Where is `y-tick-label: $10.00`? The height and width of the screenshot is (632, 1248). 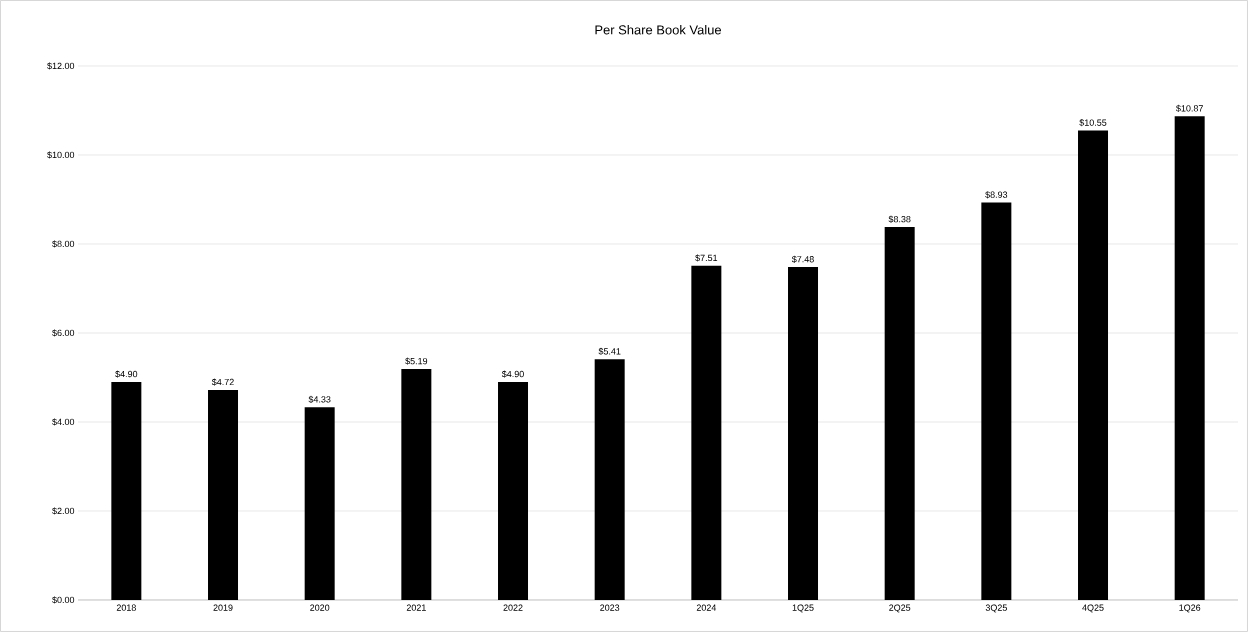 y-tick-label: $10.00 is located at coordinates (61, 155).